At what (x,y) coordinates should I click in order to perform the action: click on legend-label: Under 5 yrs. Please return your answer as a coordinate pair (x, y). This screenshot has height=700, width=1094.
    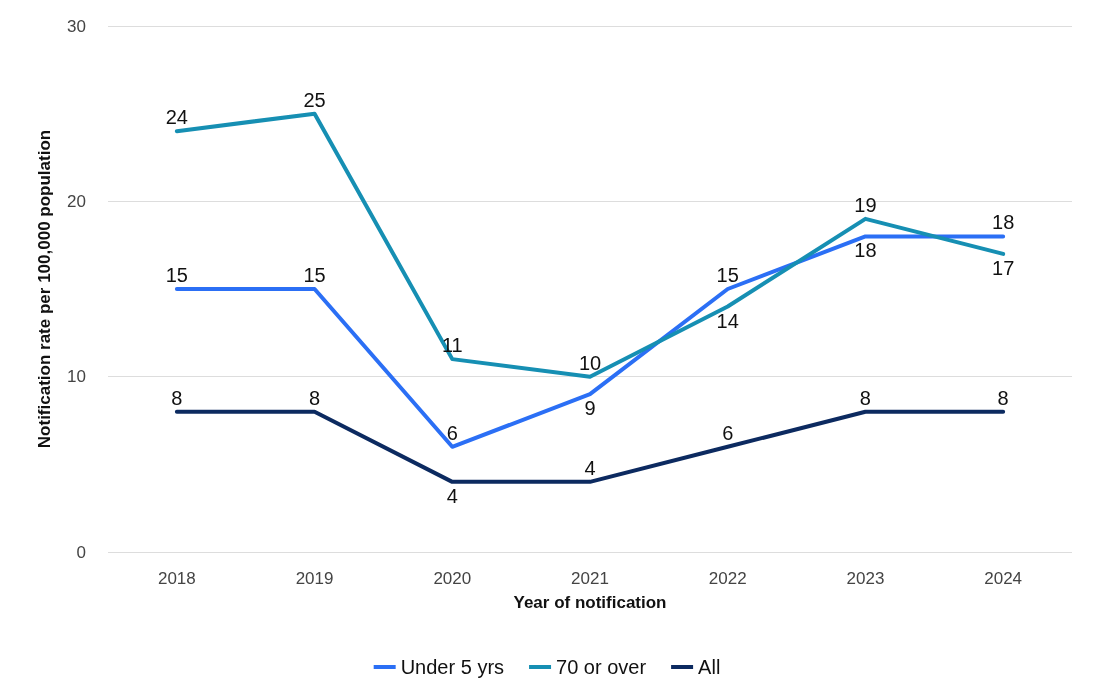
    Looking at the image, I should click on (452, 667).